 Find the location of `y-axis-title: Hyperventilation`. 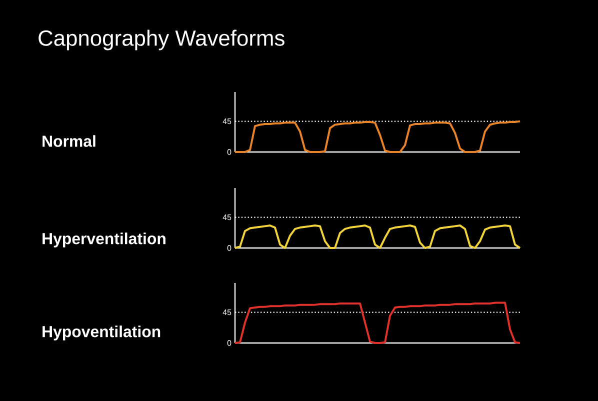

y-axis-title: Hyperventilation is located at coordinates (104, 240).